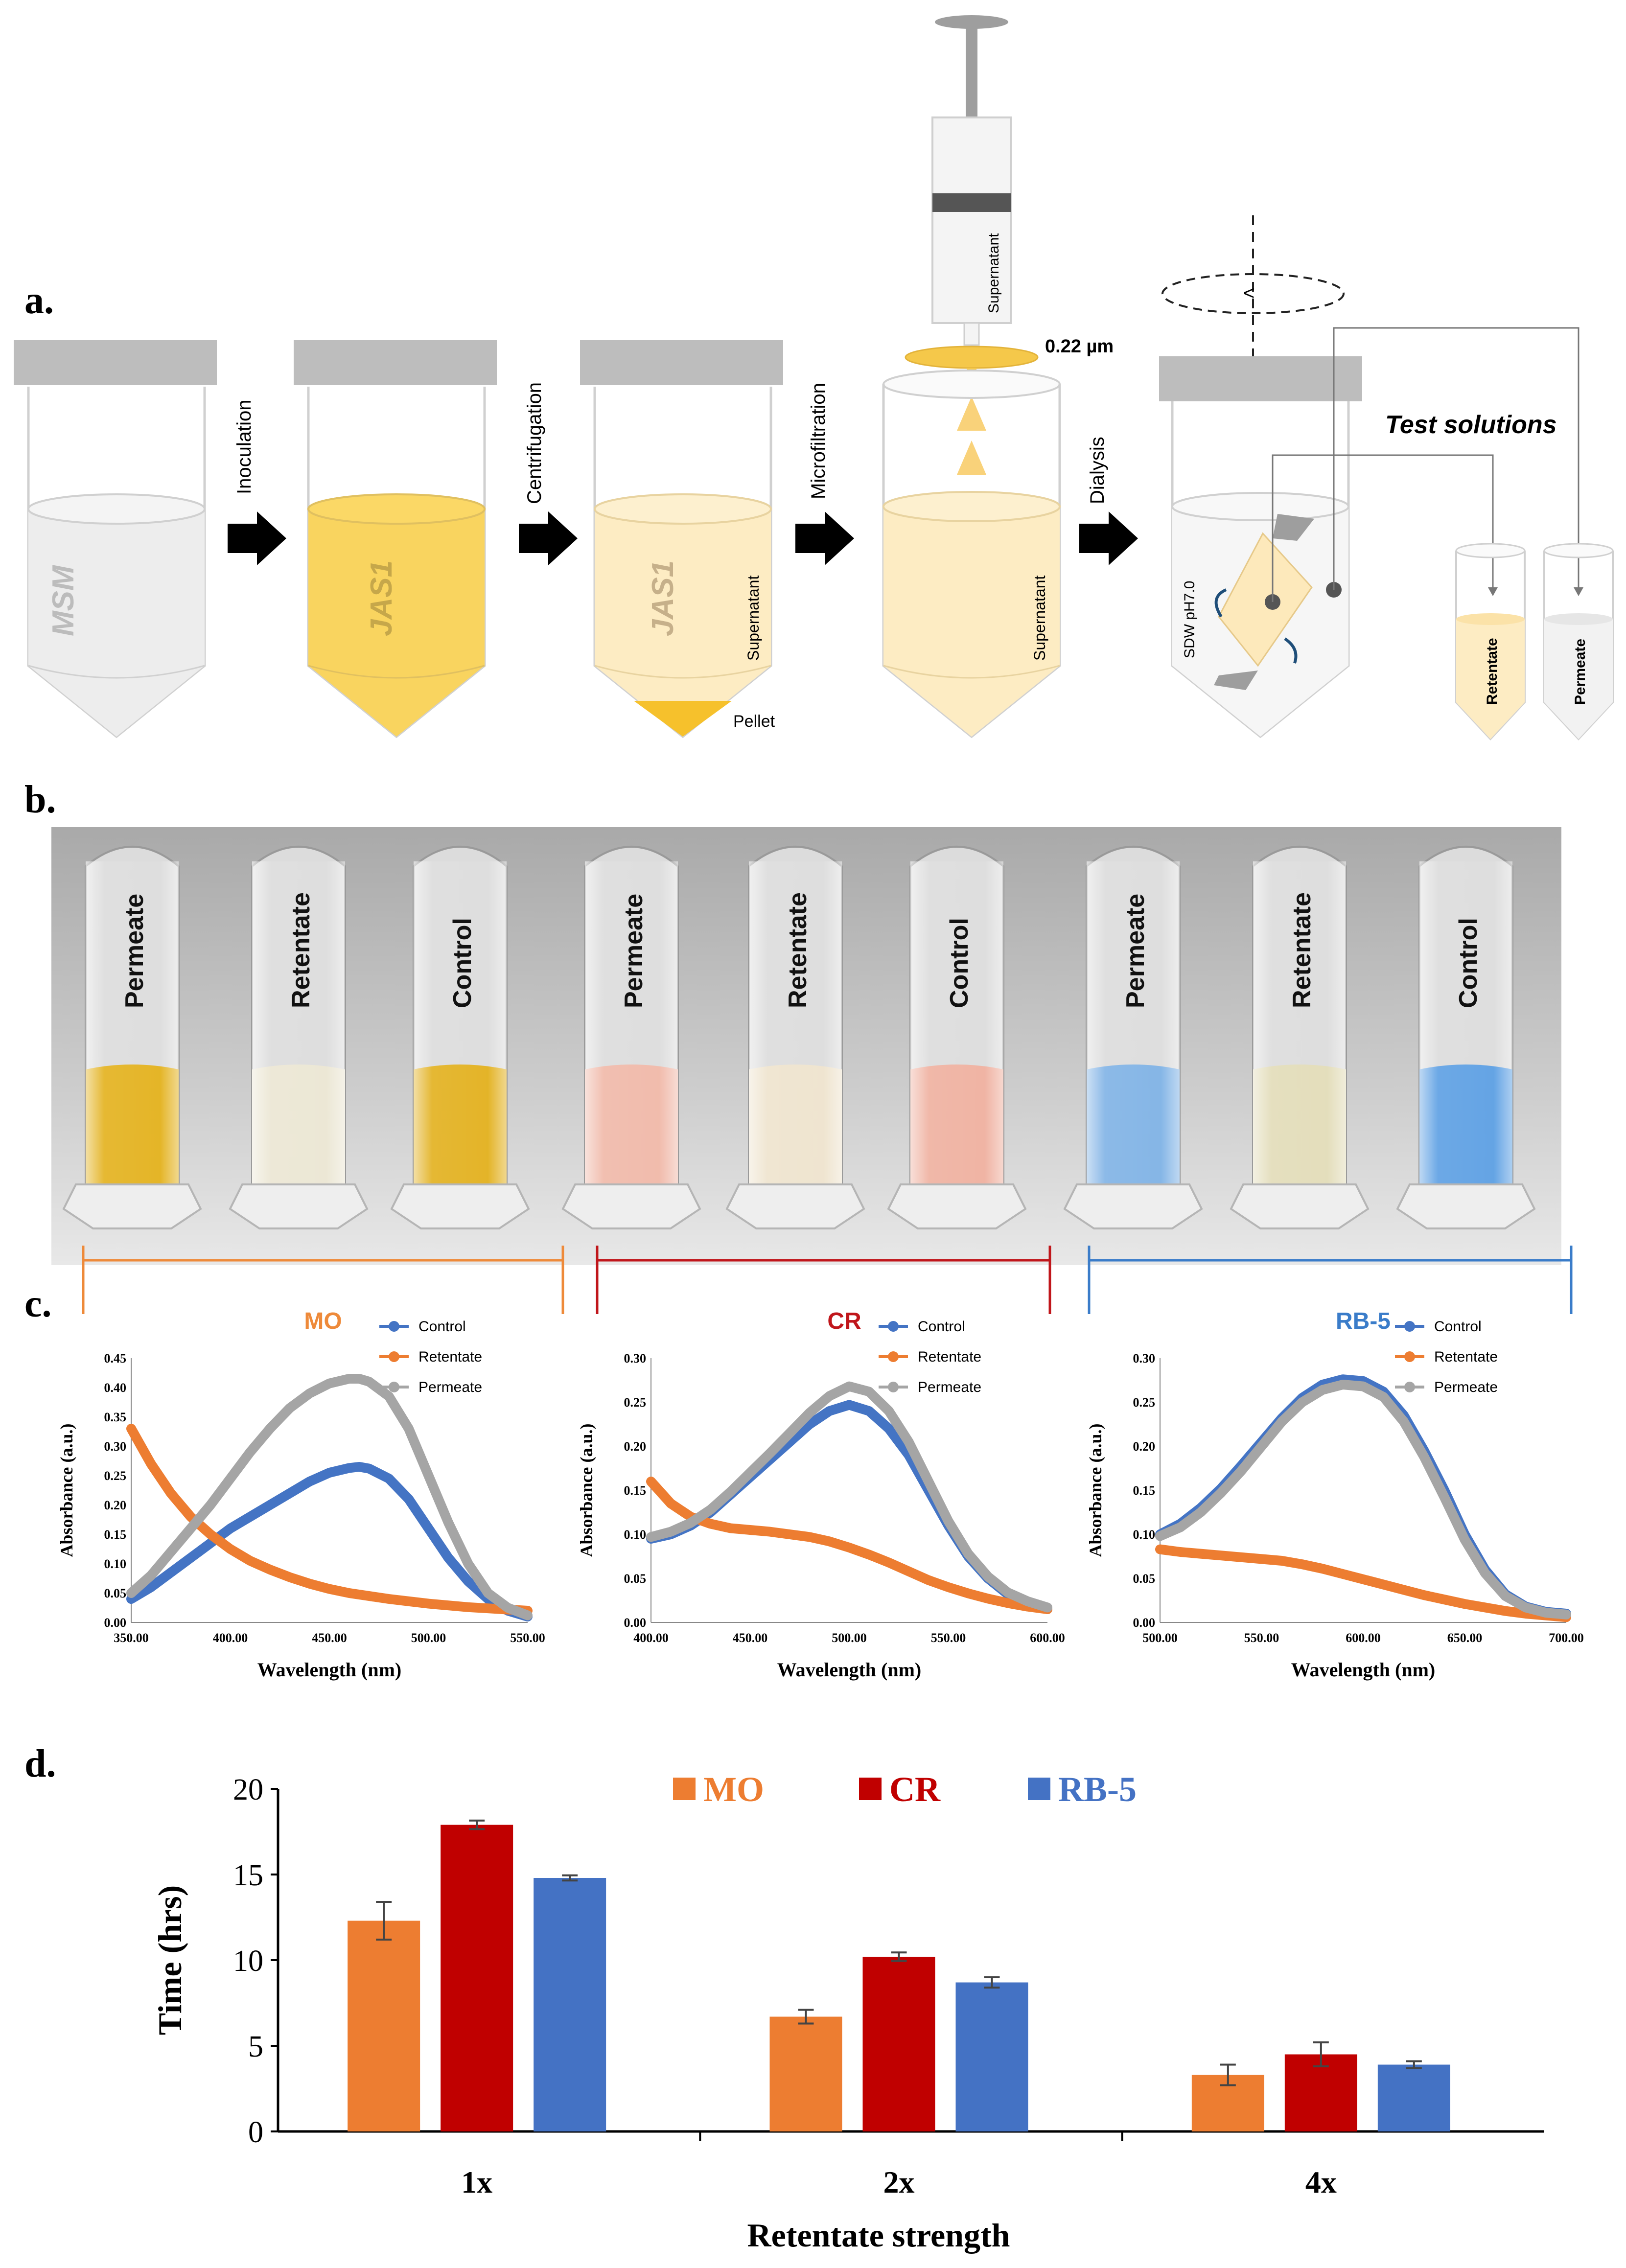 The width and height of the screenshot is (1626, 2268). Describe the element at coordinates (570, 2005) in the screenshot. I see `bar-rb-5-1x` at that location.